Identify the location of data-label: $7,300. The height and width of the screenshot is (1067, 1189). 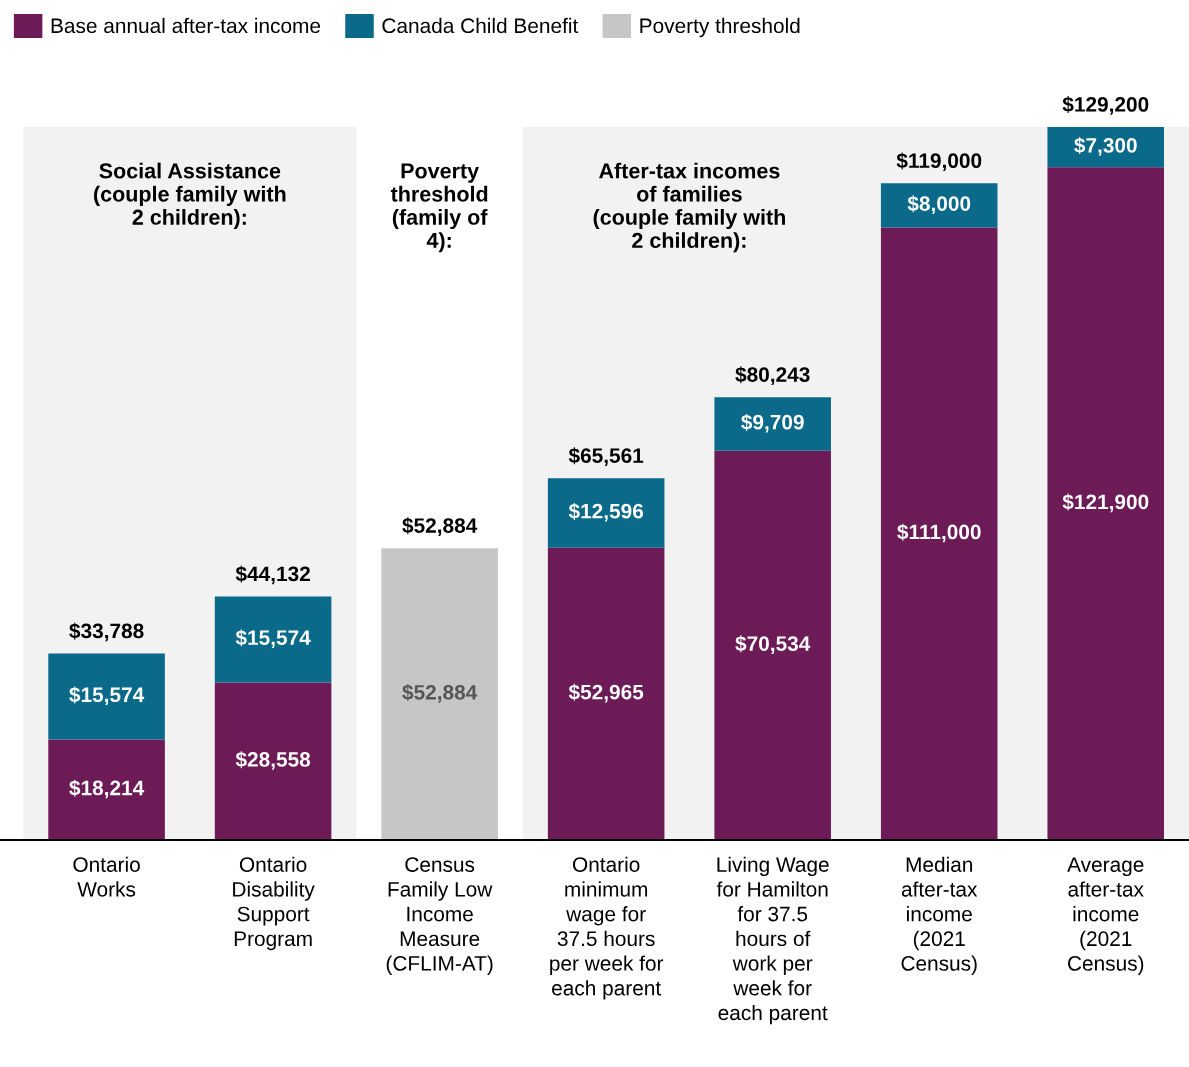
(1105, 146).